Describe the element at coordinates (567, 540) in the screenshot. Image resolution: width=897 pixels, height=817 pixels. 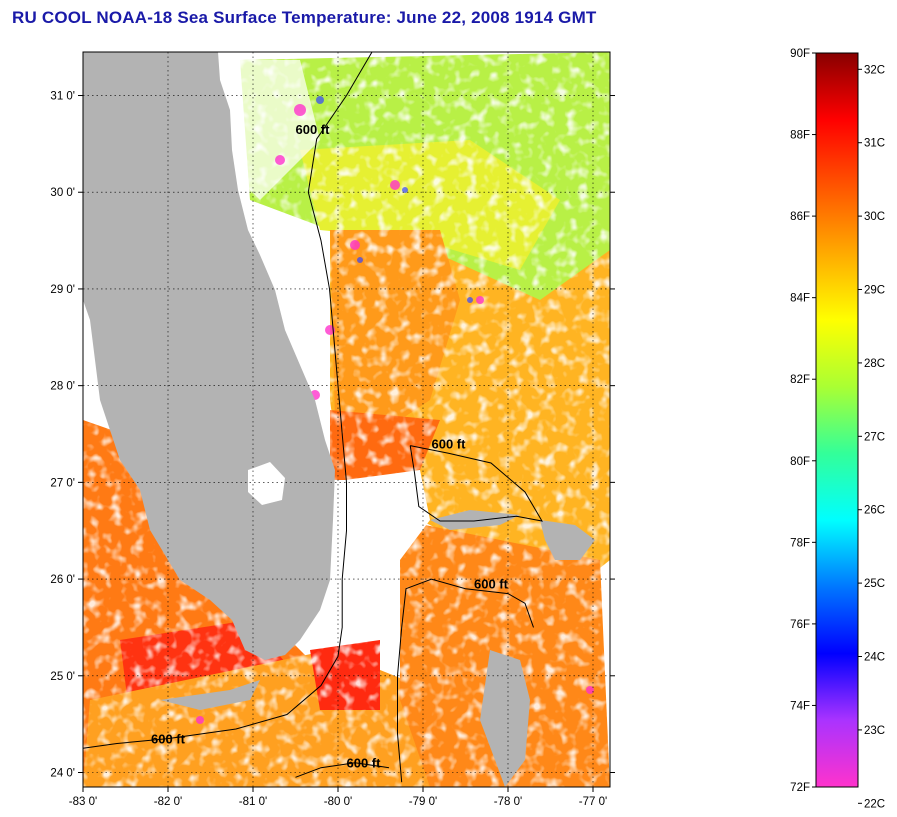
I see `land-abaco` at that location.